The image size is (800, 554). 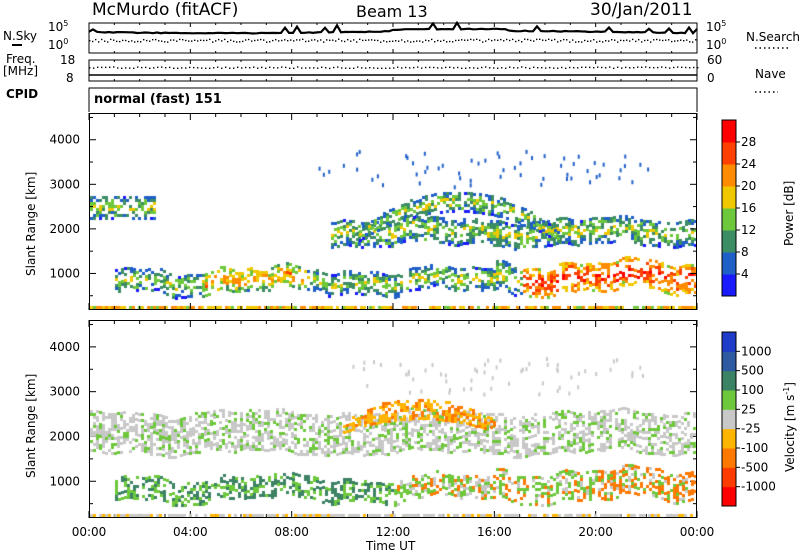 I want to click on station-title: McMurdo (fitACF), so click(x=165, y=10).